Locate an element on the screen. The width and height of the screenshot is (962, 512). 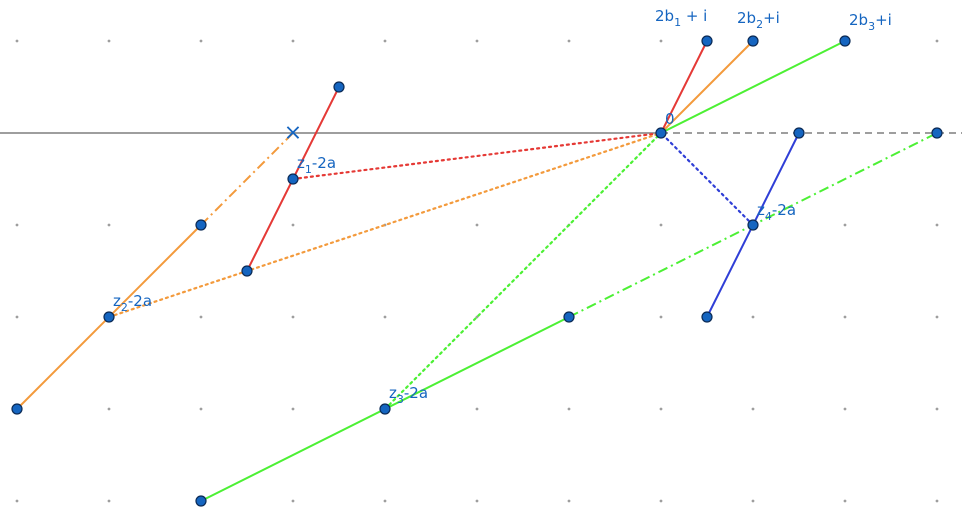
orange-dashdot-extension is located at coordinates (247, 179).